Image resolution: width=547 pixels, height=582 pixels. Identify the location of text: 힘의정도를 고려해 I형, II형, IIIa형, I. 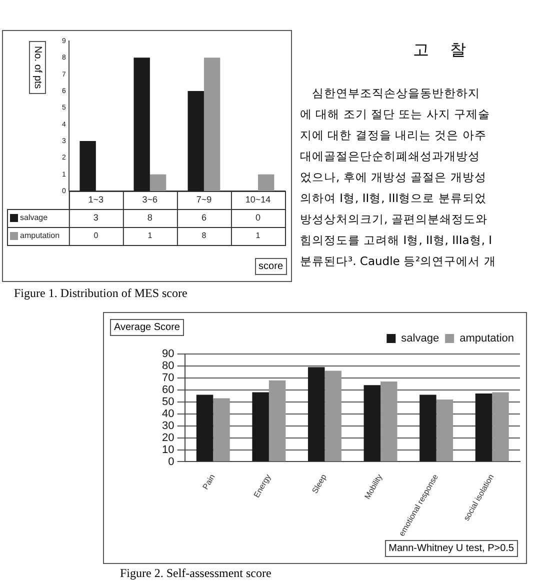
(397, 240).